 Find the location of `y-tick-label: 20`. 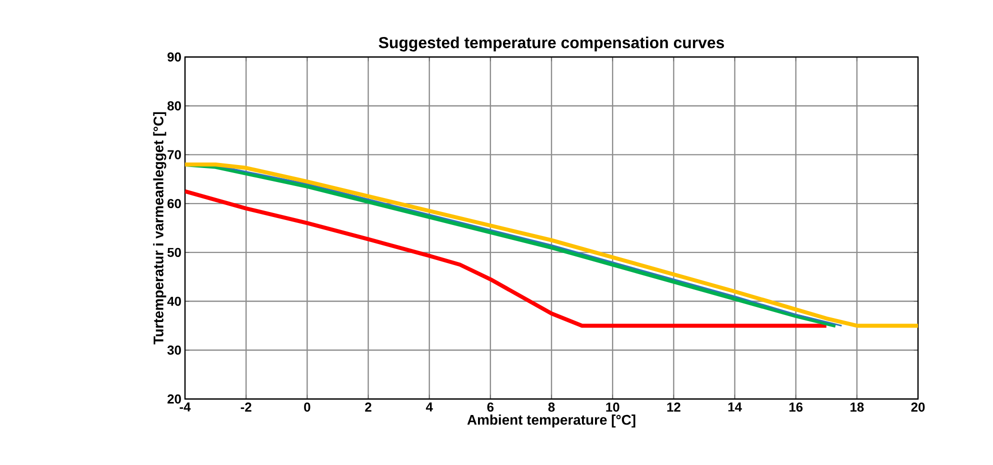

y-tick-label: 20 is located at coordinates (174, 399).